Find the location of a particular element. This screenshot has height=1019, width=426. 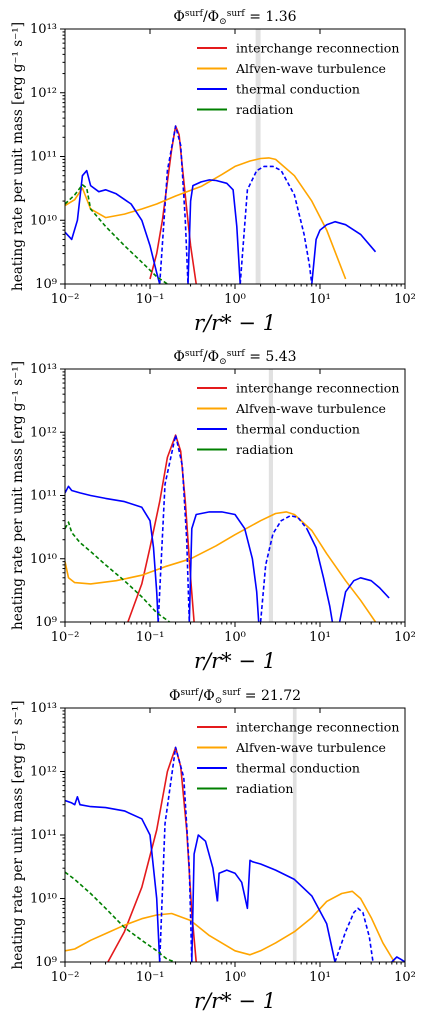

title-value: = 5.43 is located at coordinates (271, 357).